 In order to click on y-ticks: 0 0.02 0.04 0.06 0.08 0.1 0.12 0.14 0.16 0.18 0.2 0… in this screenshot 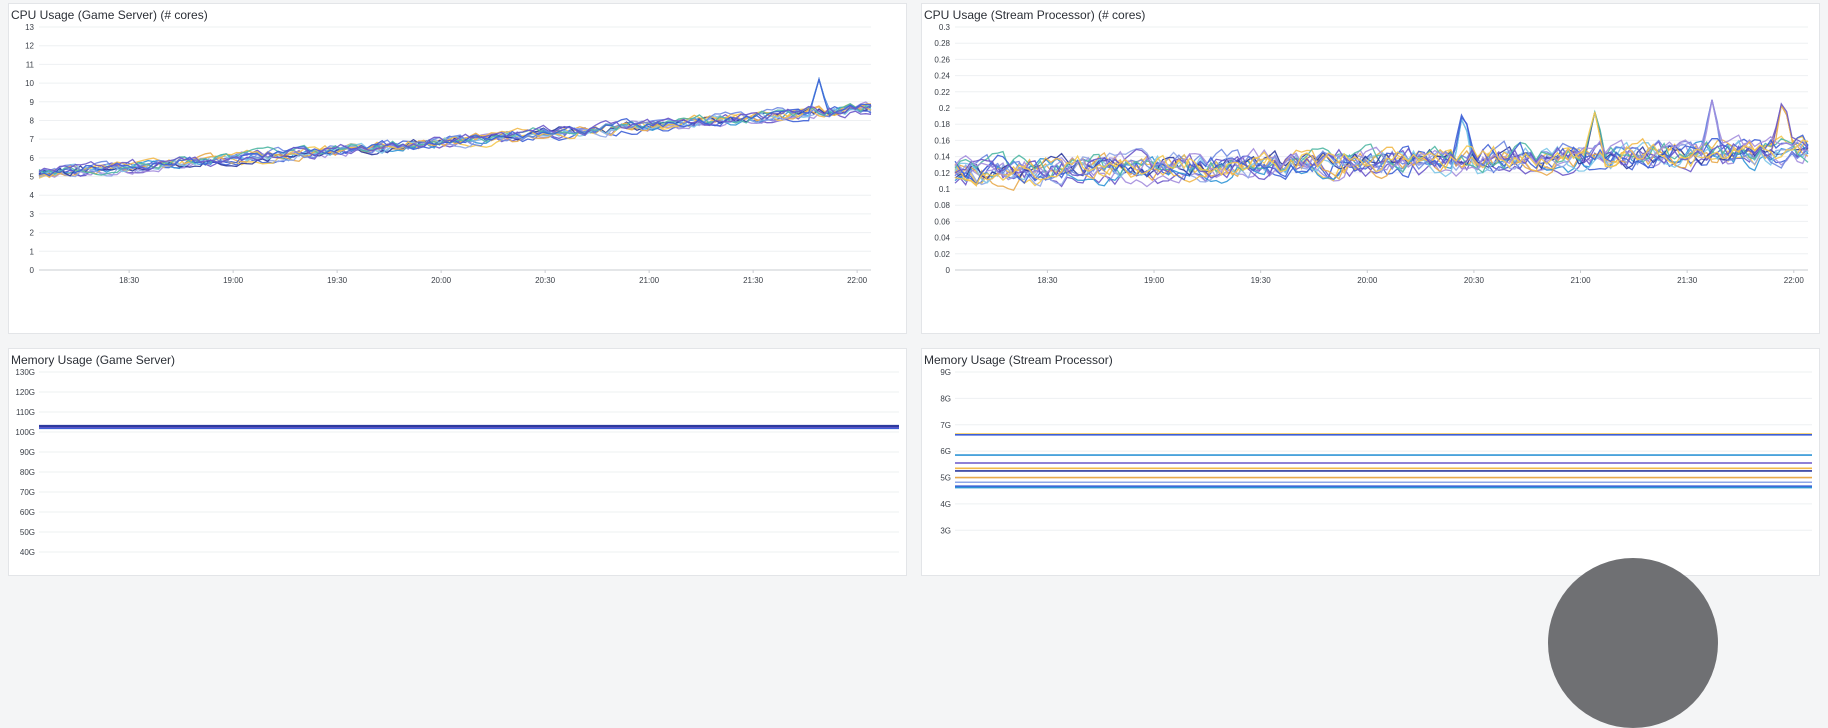, I will do `click(942, 149)`.